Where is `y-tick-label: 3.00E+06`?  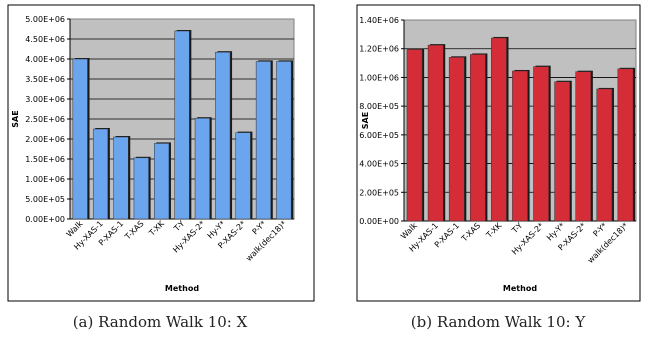
y-tick-label: 3.00E+06 is located at coordinates (45, 99).